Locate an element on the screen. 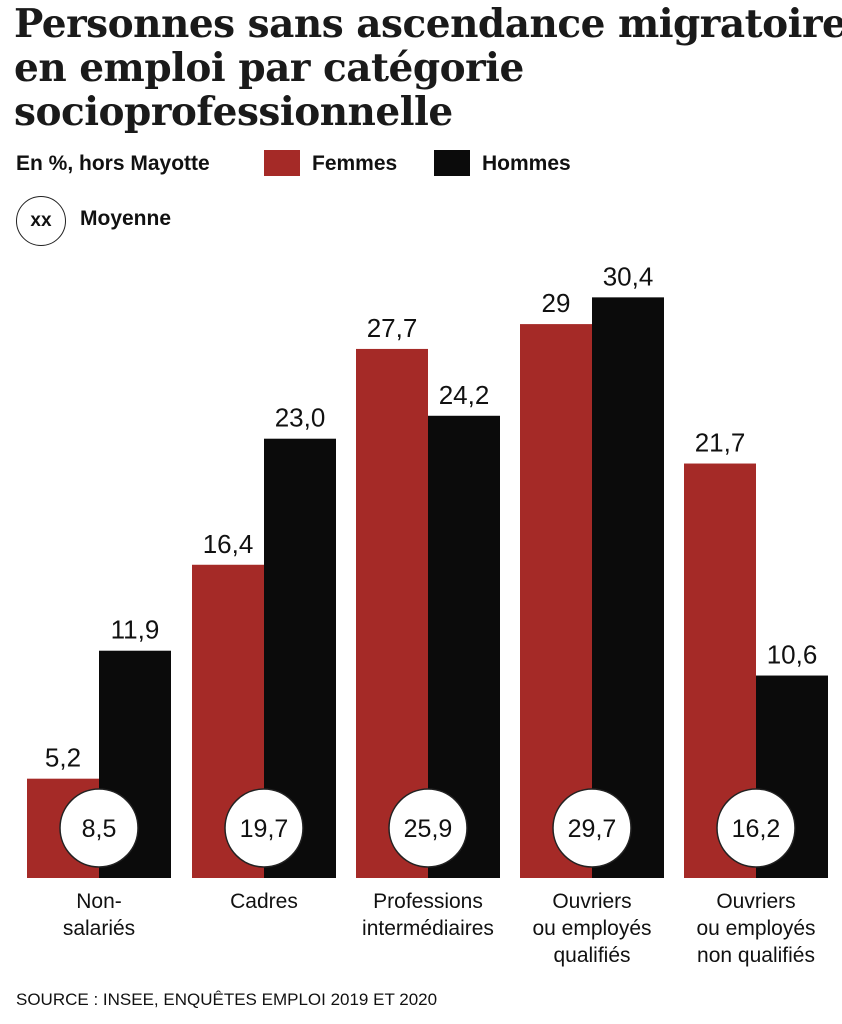 This screenshot has height=1024, width=842. legend-swatch-hommes is located at coordinates (452, 163).